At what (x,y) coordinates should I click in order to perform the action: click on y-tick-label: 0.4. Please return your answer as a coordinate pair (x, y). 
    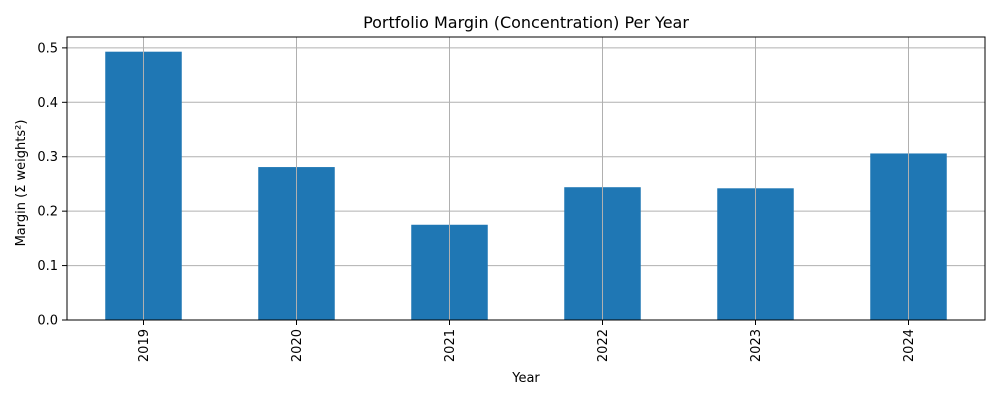
    Looking at the image, I should click on (47, 103).